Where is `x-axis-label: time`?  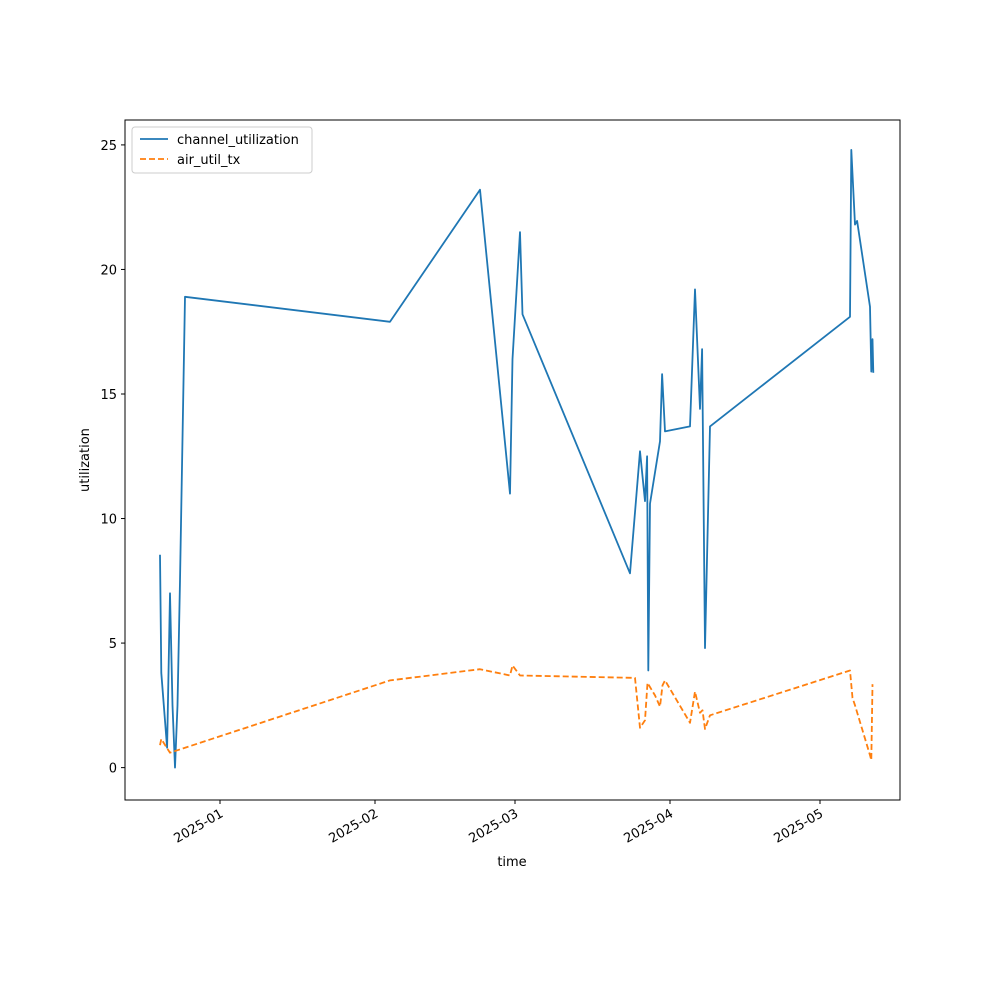 x-axis-label: time is located at coordinates (511, 862).